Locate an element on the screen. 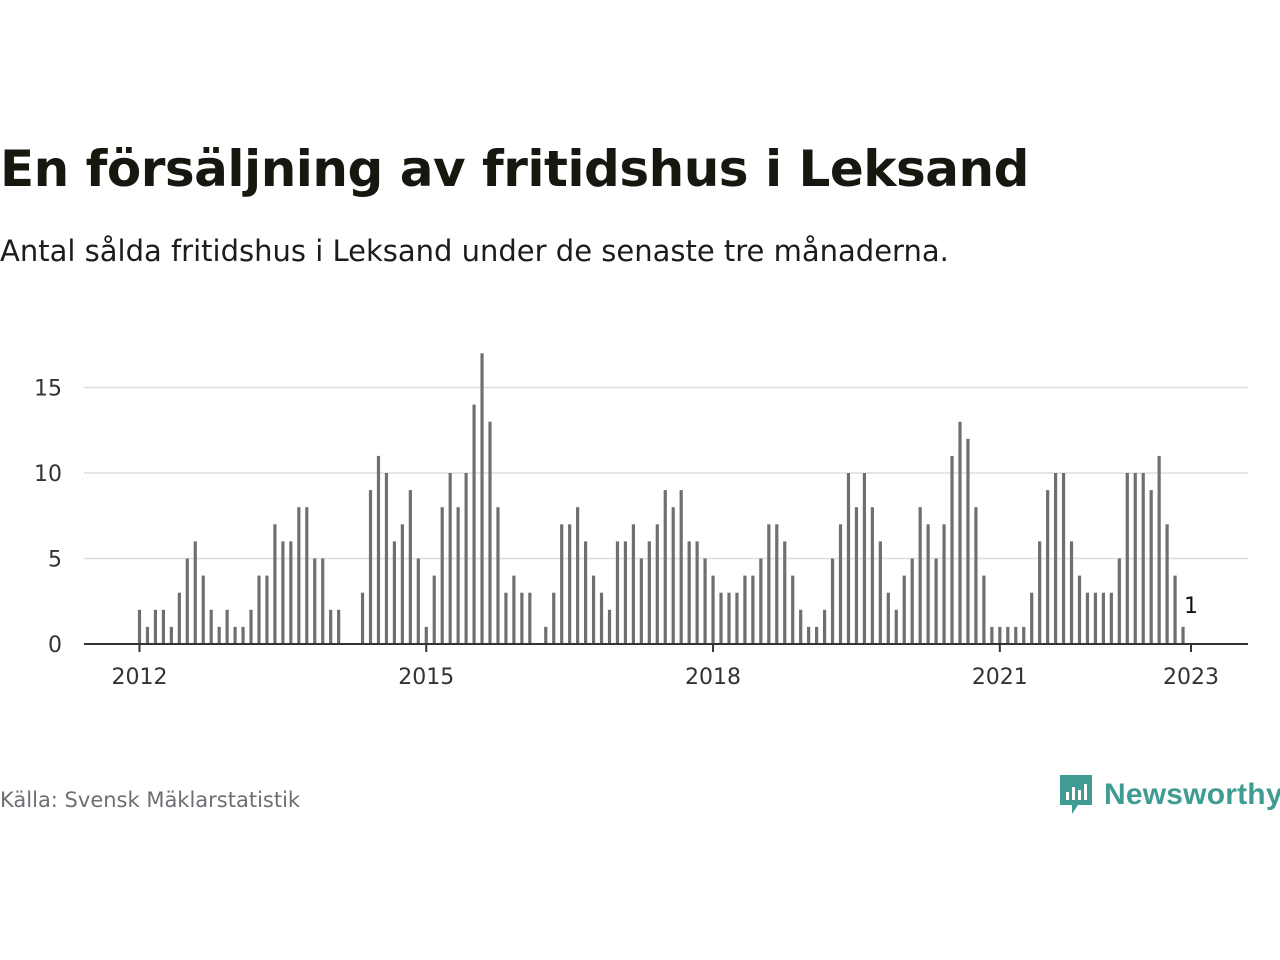 Image resolution: width=1280 pixels, height=960 pixels. newsworthy-logo-icon is located at coordinates (1076, 794).